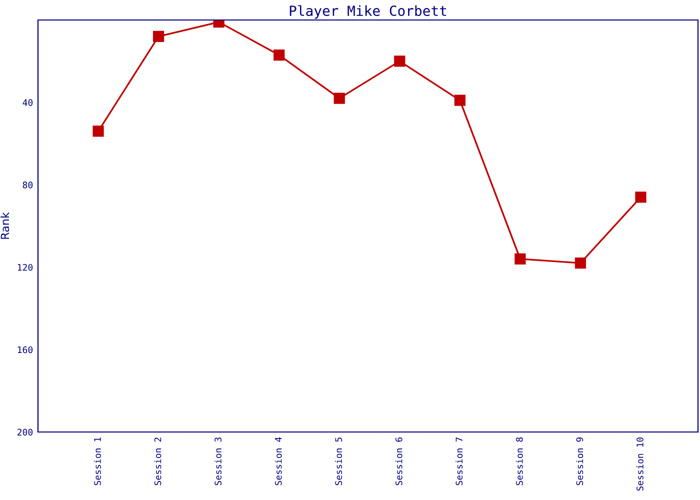  I want to click on x-tick-label: Session 7, so click(459, 462).